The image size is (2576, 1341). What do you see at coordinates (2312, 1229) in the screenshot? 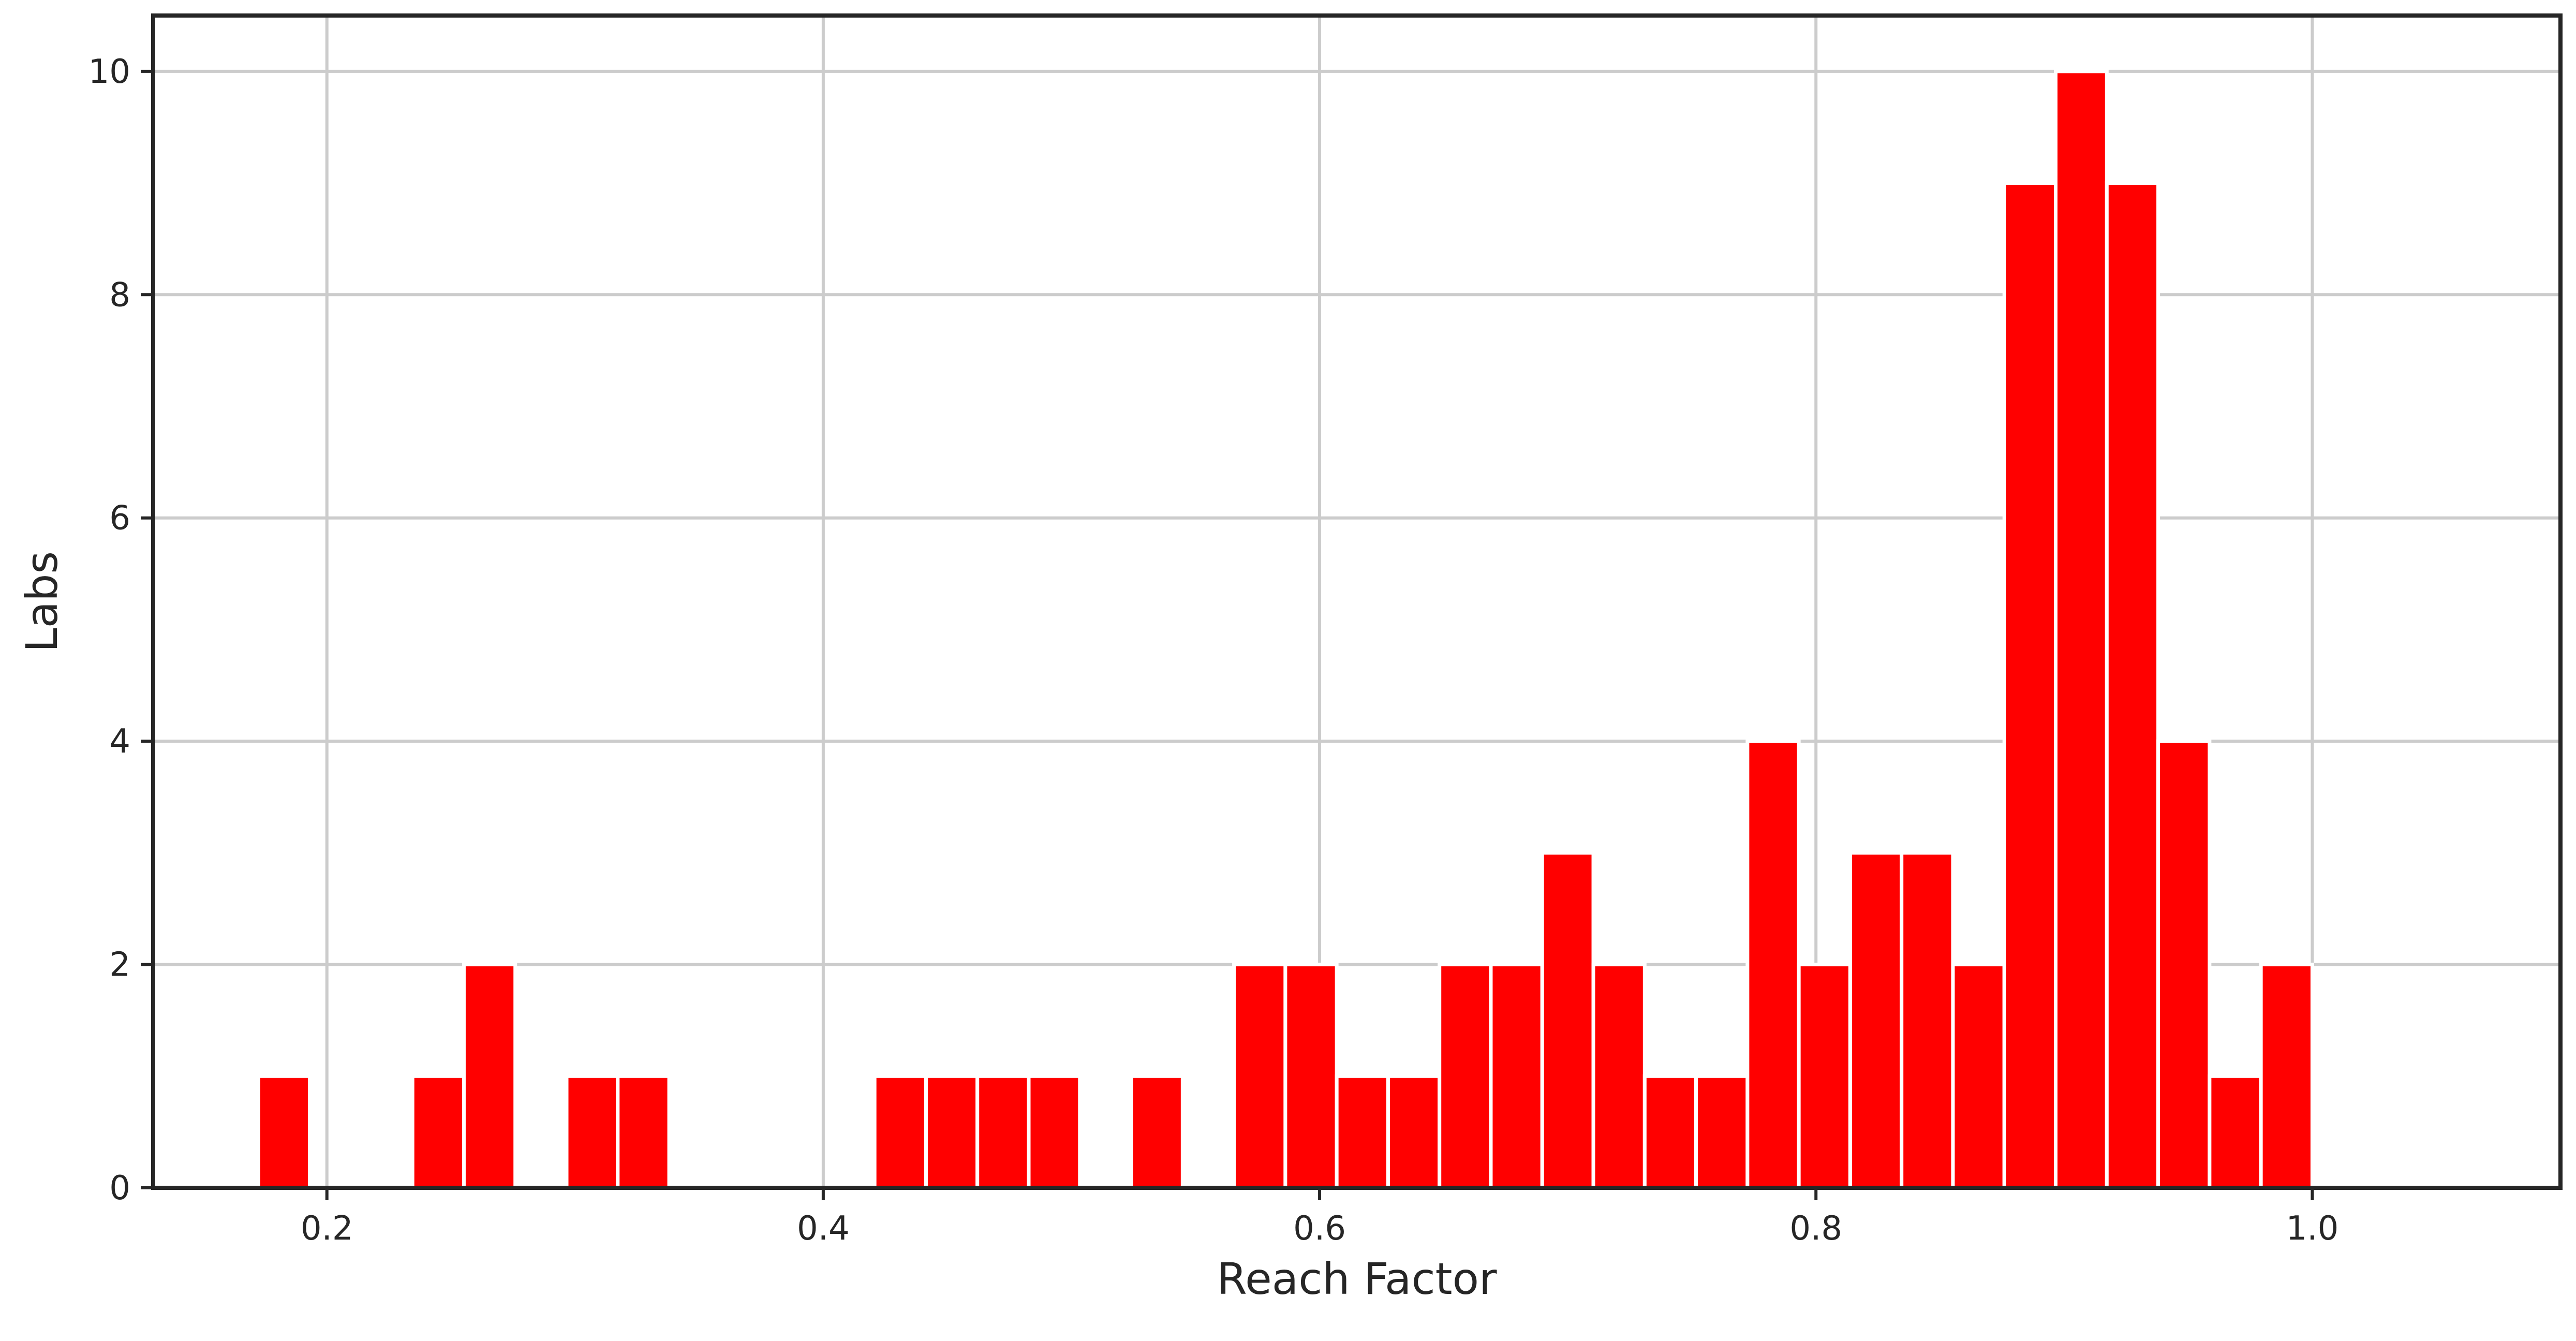
I see `x-tick-label: 1.0` at bounding box center [2312, 1229].